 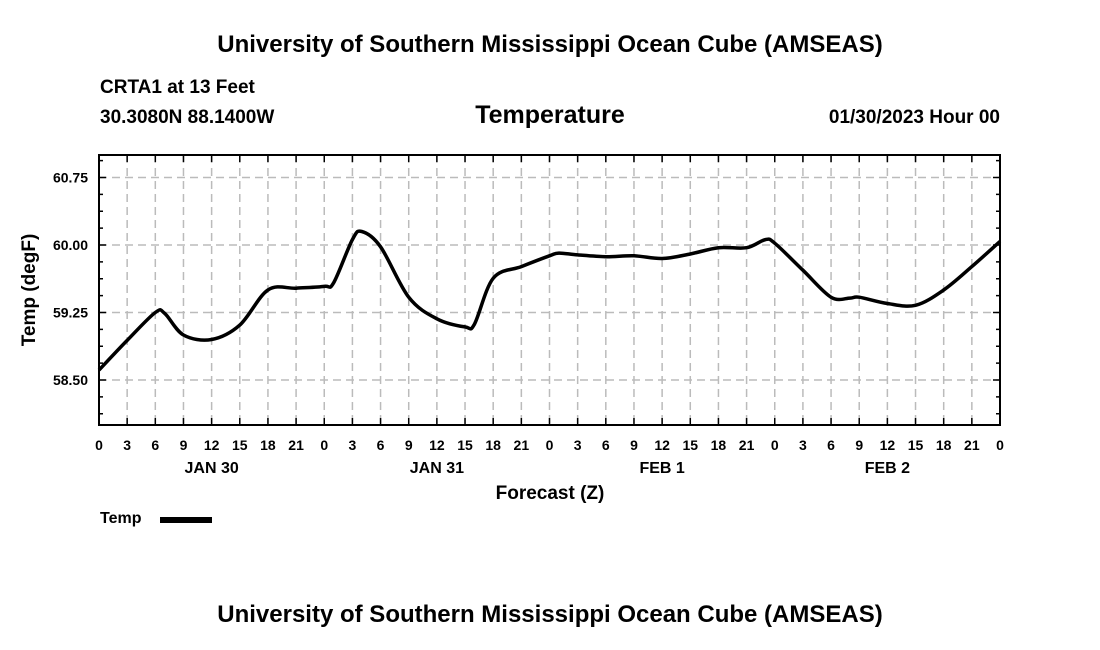 What do you see at coordinates (70, 380) in the screenshot?
I see `y-tick-label: 58.50` at bounding box center [70, 380].